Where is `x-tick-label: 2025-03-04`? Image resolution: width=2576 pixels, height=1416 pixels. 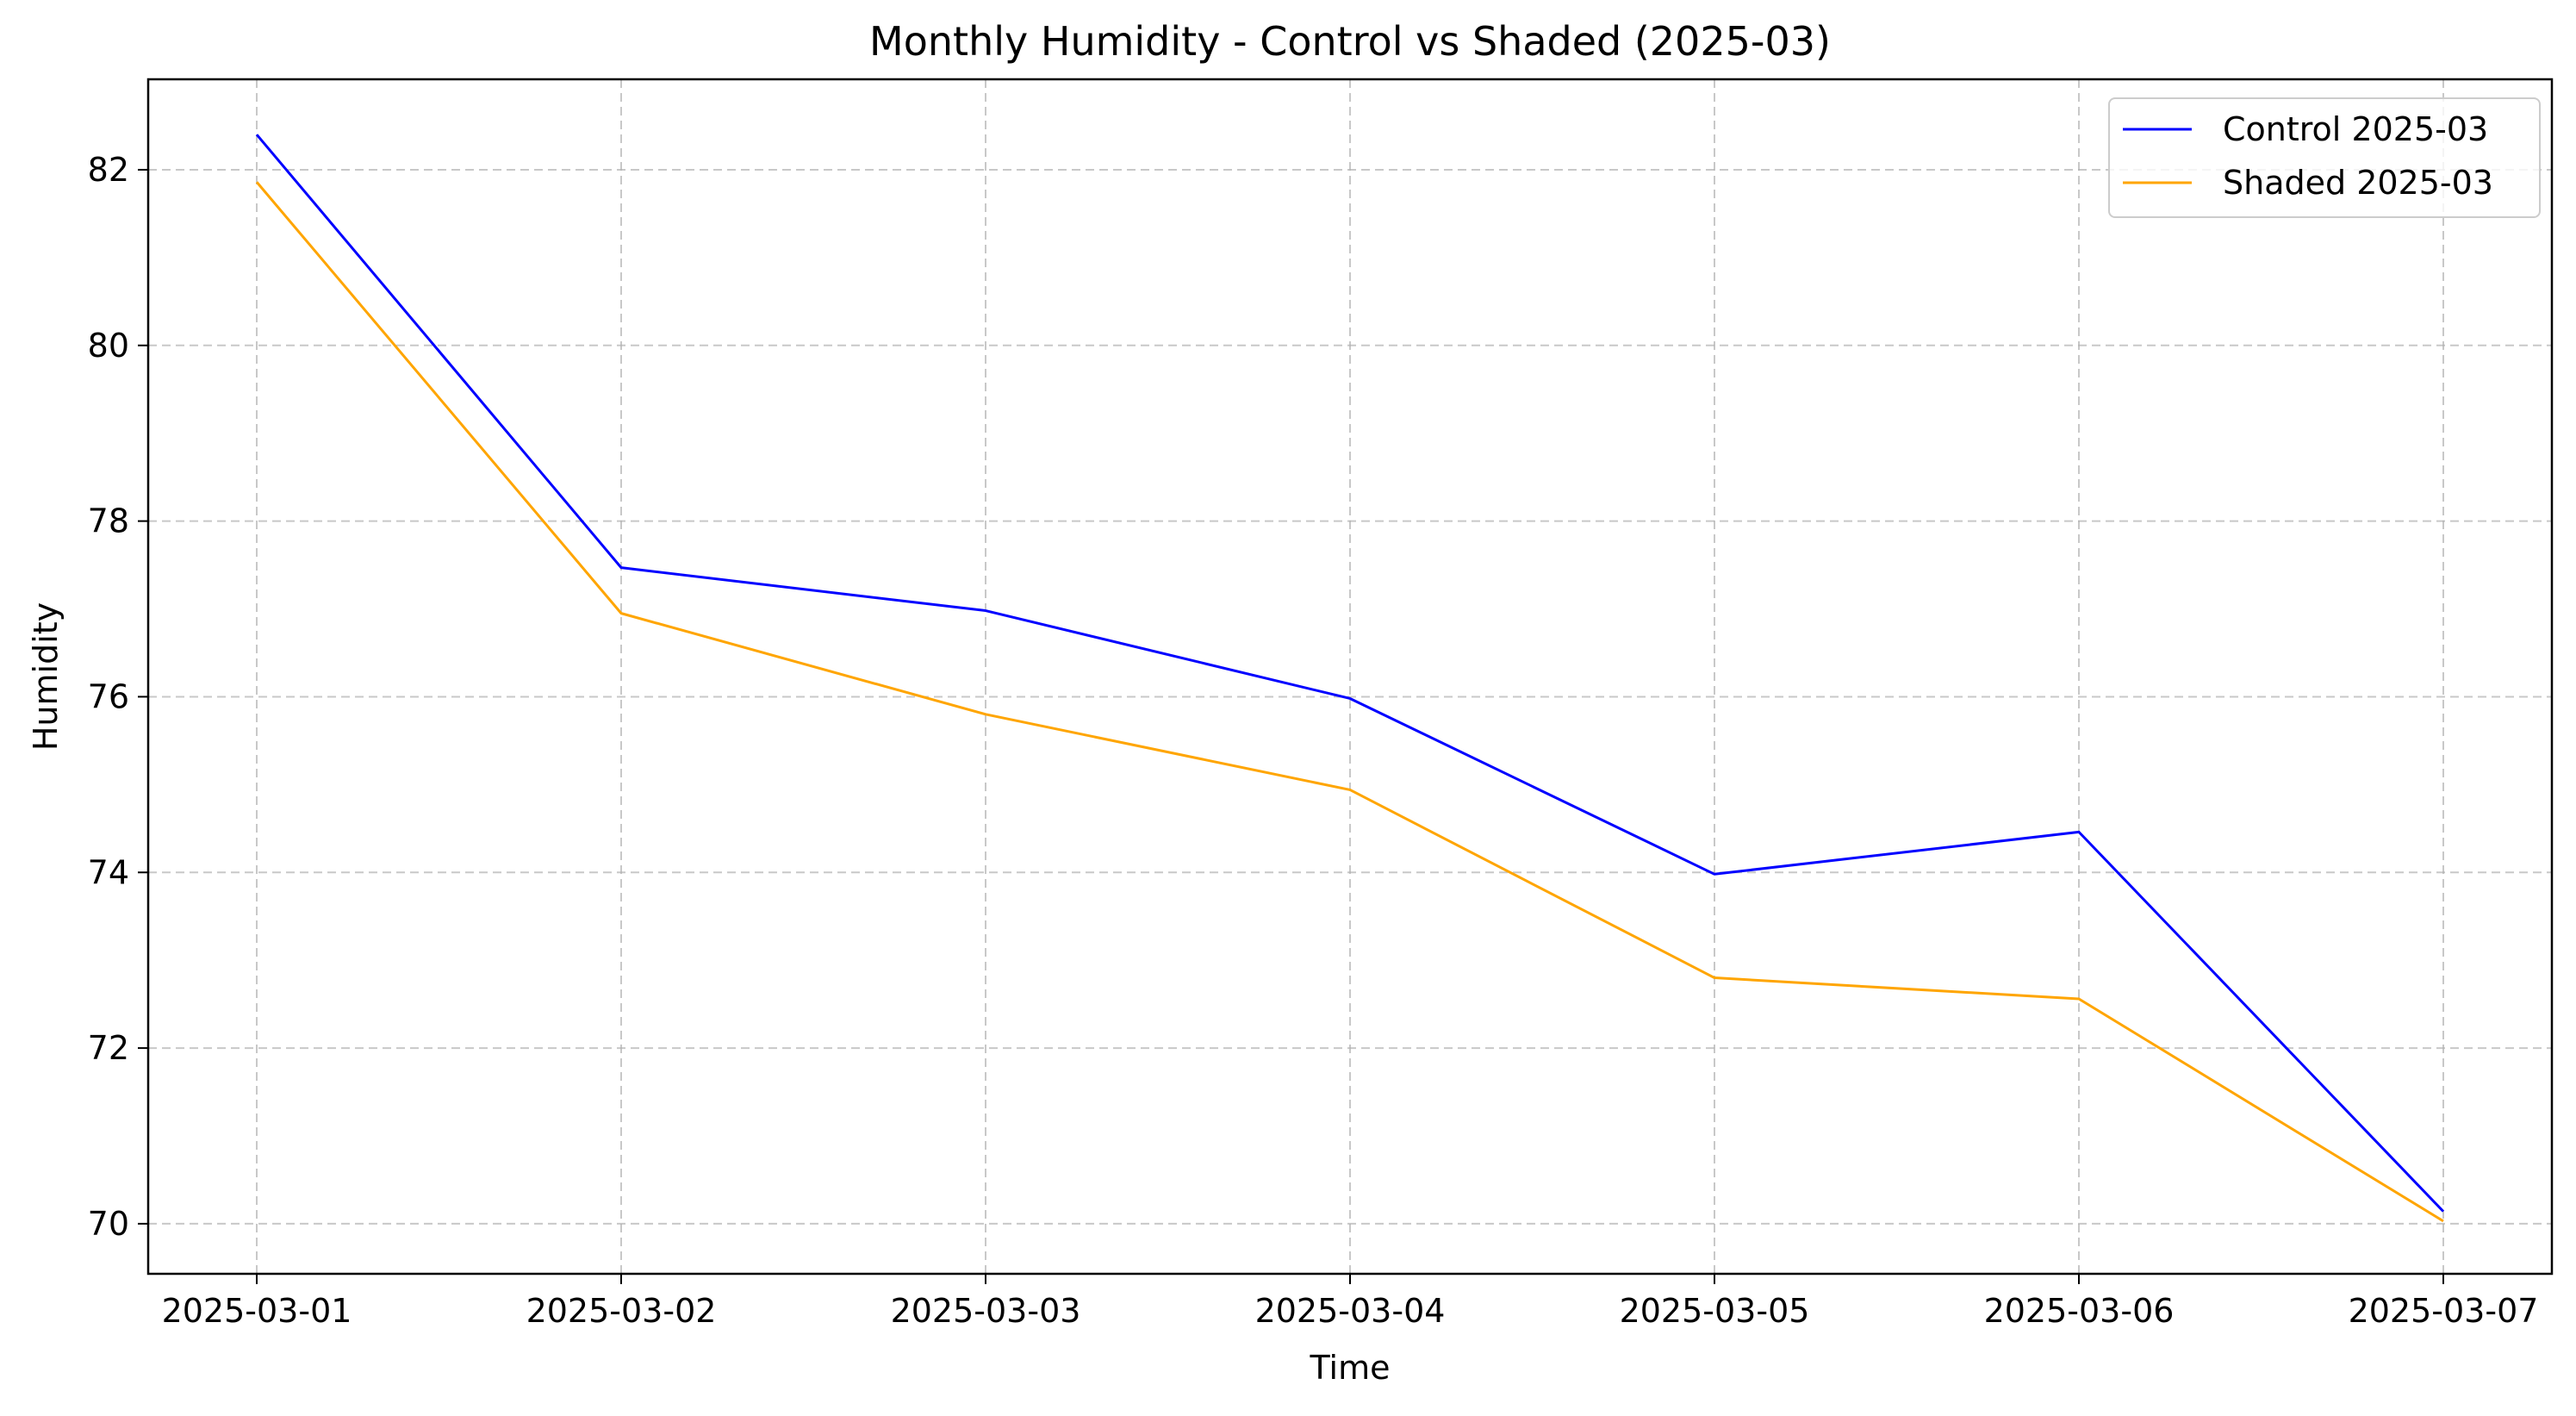
x-tick-label: 2025-03-04 is located at coordinates (1350, 1311).